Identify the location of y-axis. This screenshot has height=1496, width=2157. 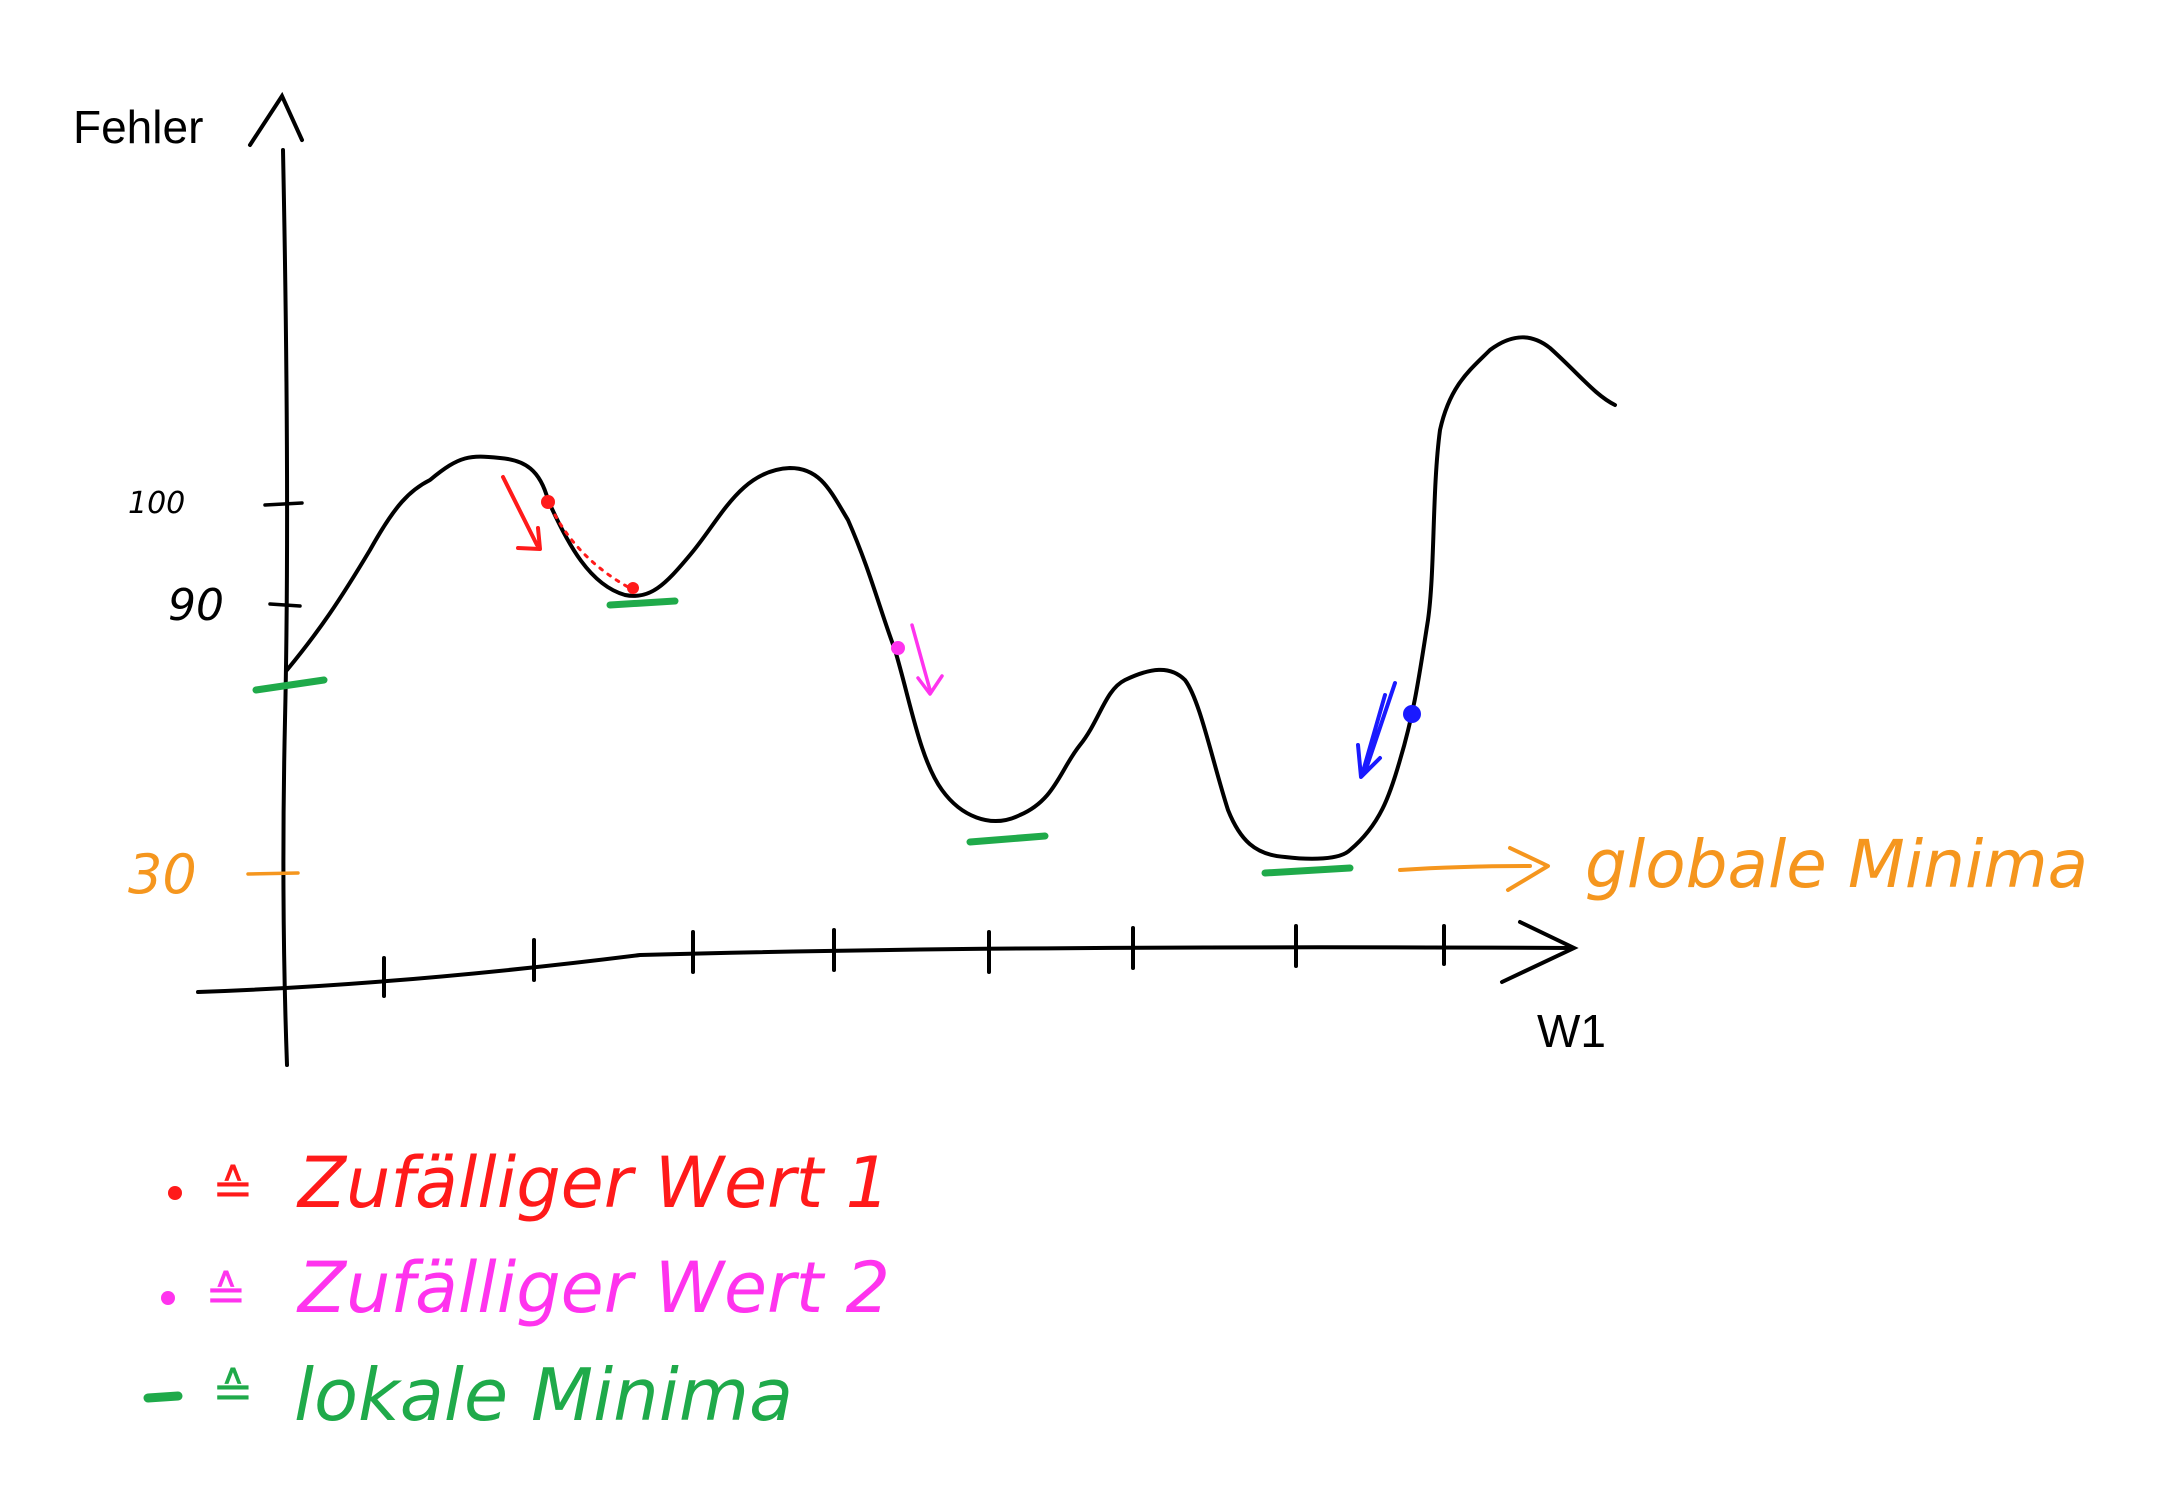
(276, 579).